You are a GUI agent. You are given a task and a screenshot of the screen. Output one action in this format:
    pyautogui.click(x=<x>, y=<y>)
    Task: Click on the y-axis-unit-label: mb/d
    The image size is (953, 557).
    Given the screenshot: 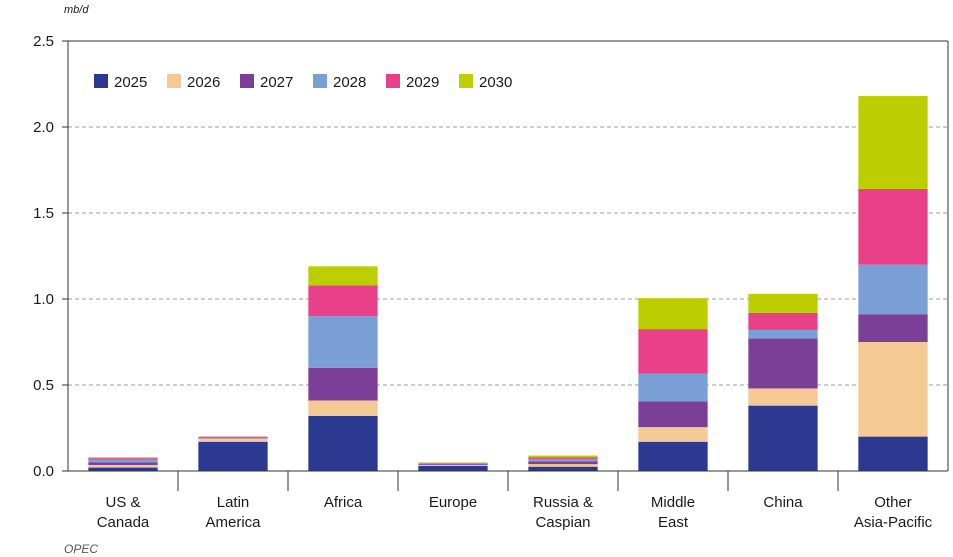 What is the action you would take?
    pyautogui.click(x=76, y=10)
    